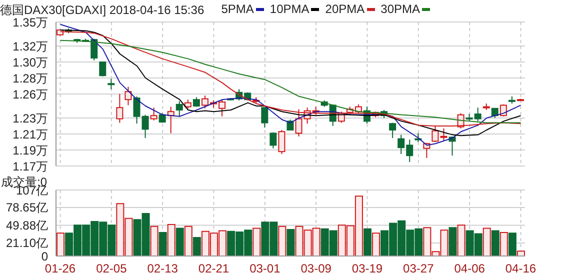  I want to click on legend-label: 5PMA, so click(237, 9).